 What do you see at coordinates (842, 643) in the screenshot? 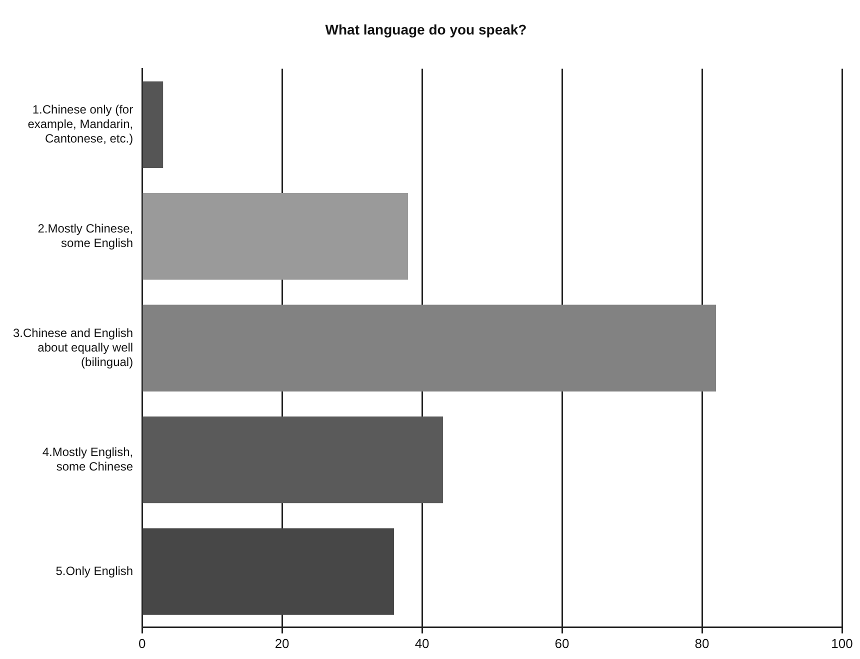
I see `x-tick-label: 100` at bounding box center [842, 643].